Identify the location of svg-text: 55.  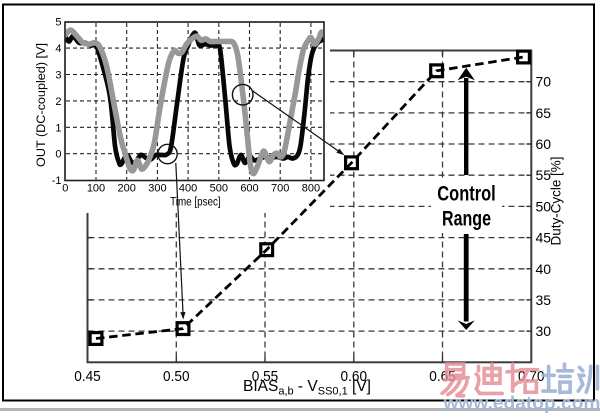
(544, 175).